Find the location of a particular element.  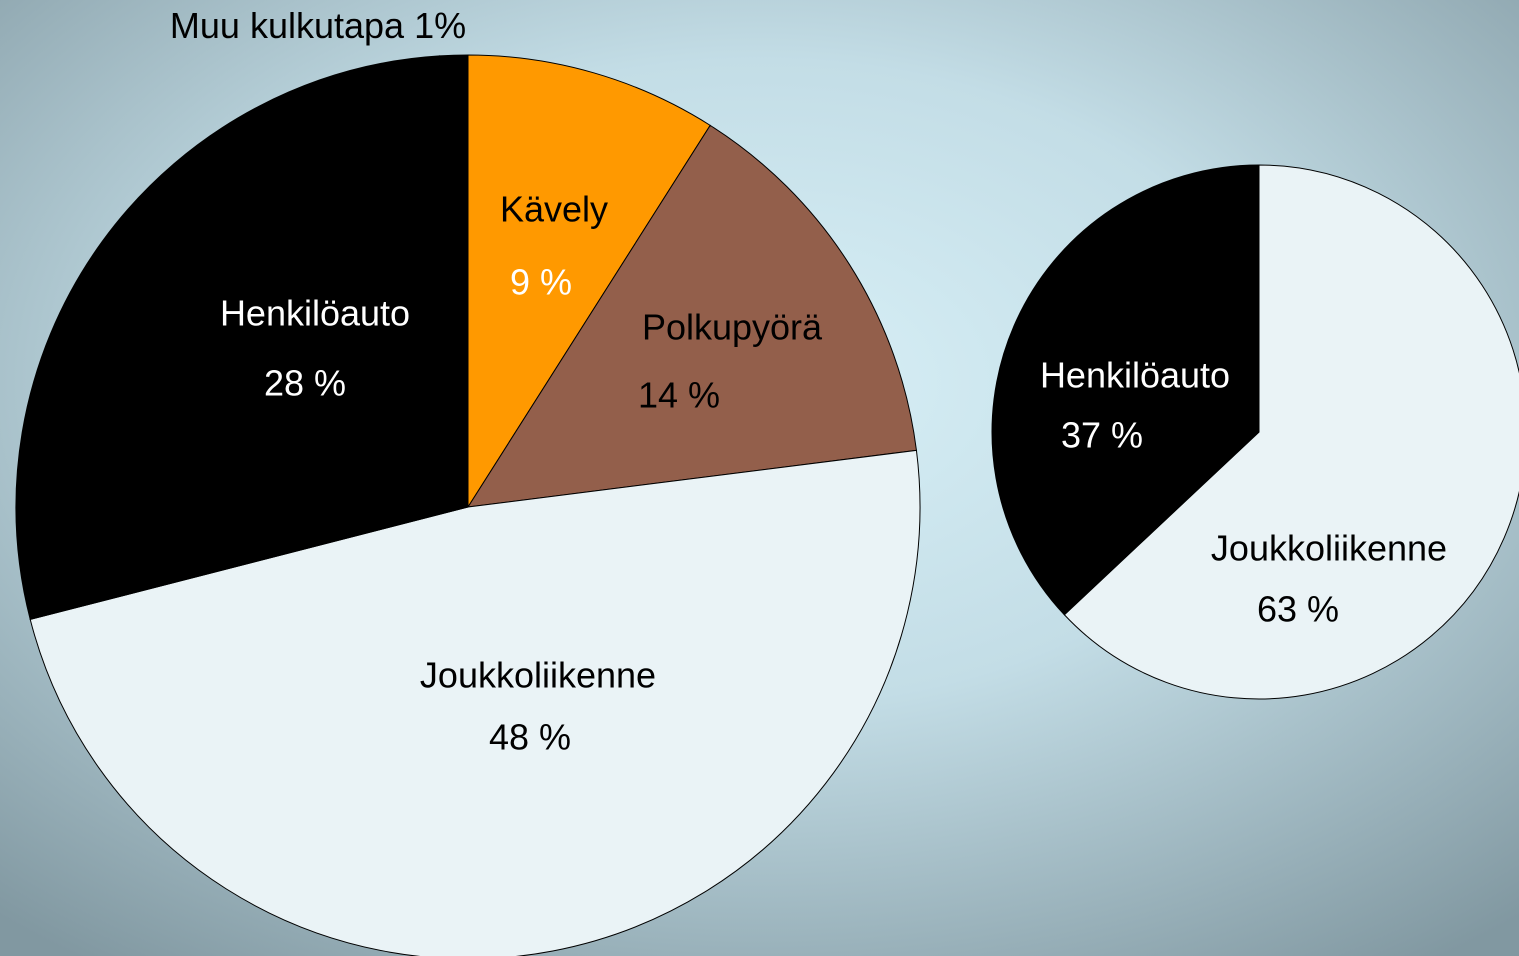

value-label: 1% is located at coordinates (440, 25).